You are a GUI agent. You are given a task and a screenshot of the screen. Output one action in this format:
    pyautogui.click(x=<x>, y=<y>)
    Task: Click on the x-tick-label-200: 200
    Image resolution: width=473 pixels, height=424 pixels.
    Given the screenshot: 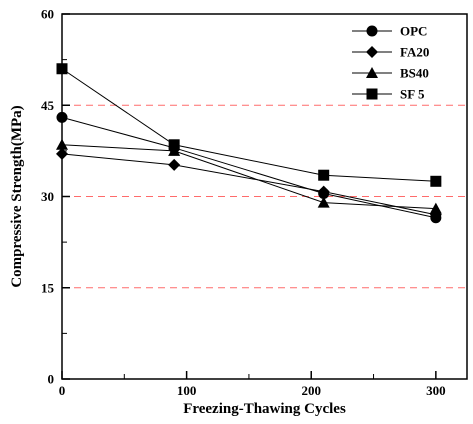 What is the action you would take?
    pyautogui.click(x=311, y=390)
    